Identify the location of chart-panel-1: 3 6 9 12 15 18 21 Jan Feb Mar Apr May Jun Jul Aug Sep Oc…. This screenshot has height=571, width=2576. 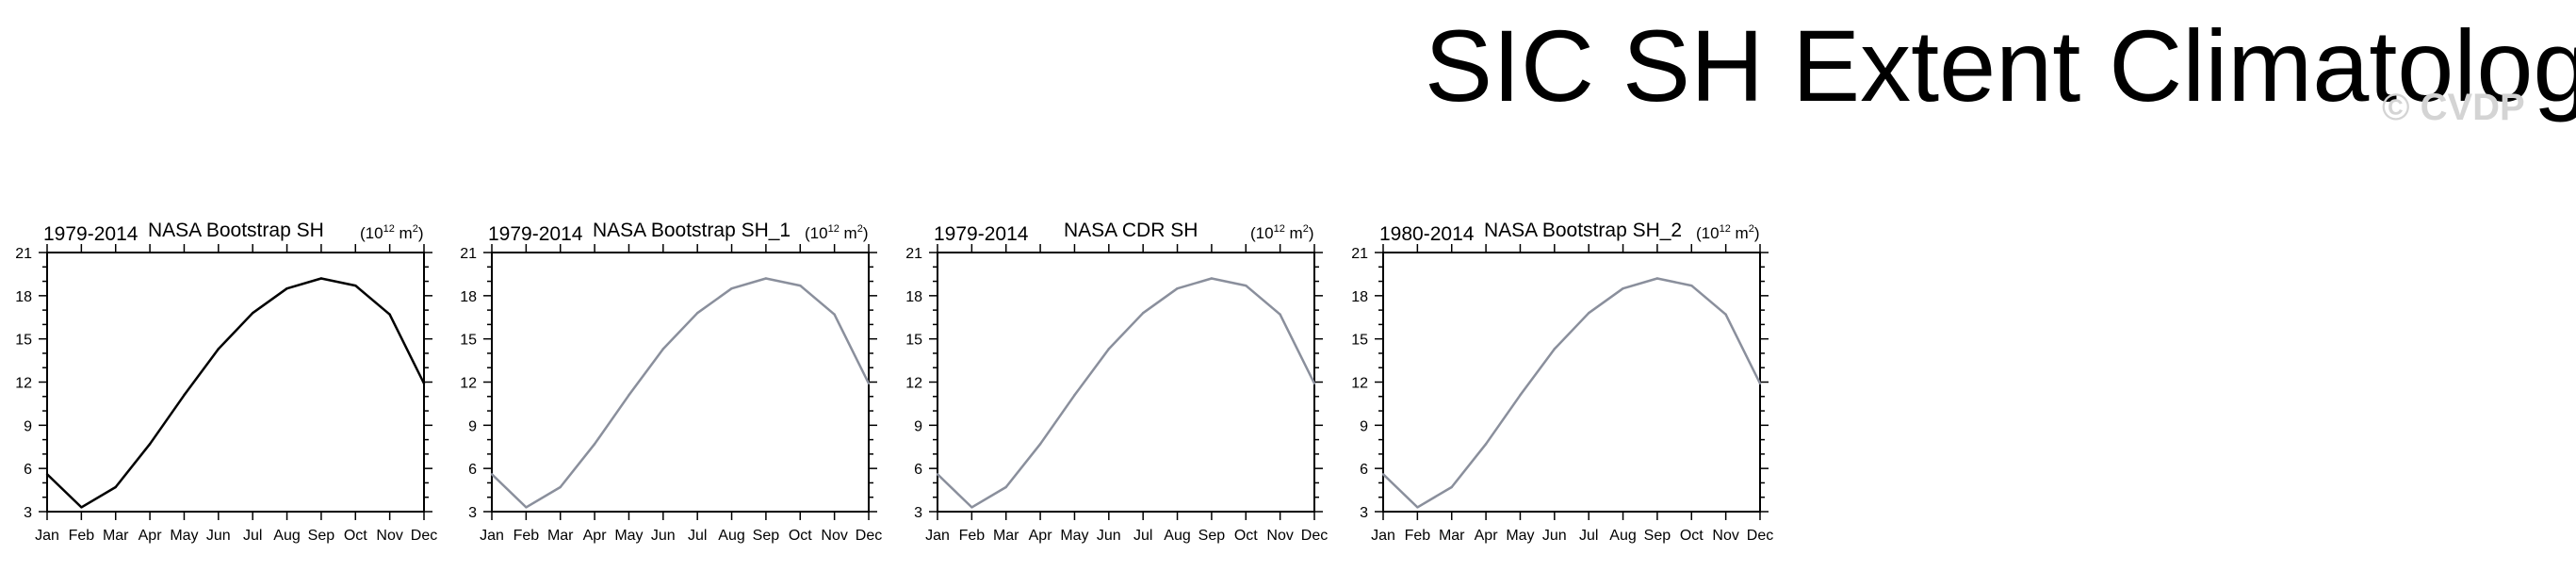
(226, 382).